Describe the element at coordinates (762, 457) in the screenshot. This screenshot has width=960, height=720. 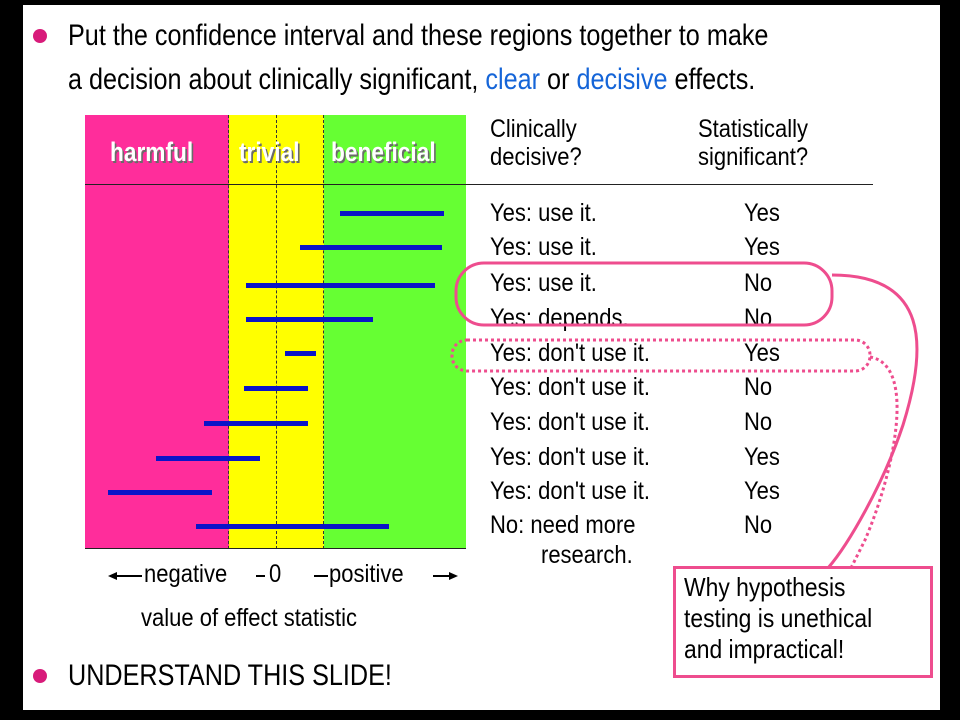
I see `significance-row-8: Yes` at that location.